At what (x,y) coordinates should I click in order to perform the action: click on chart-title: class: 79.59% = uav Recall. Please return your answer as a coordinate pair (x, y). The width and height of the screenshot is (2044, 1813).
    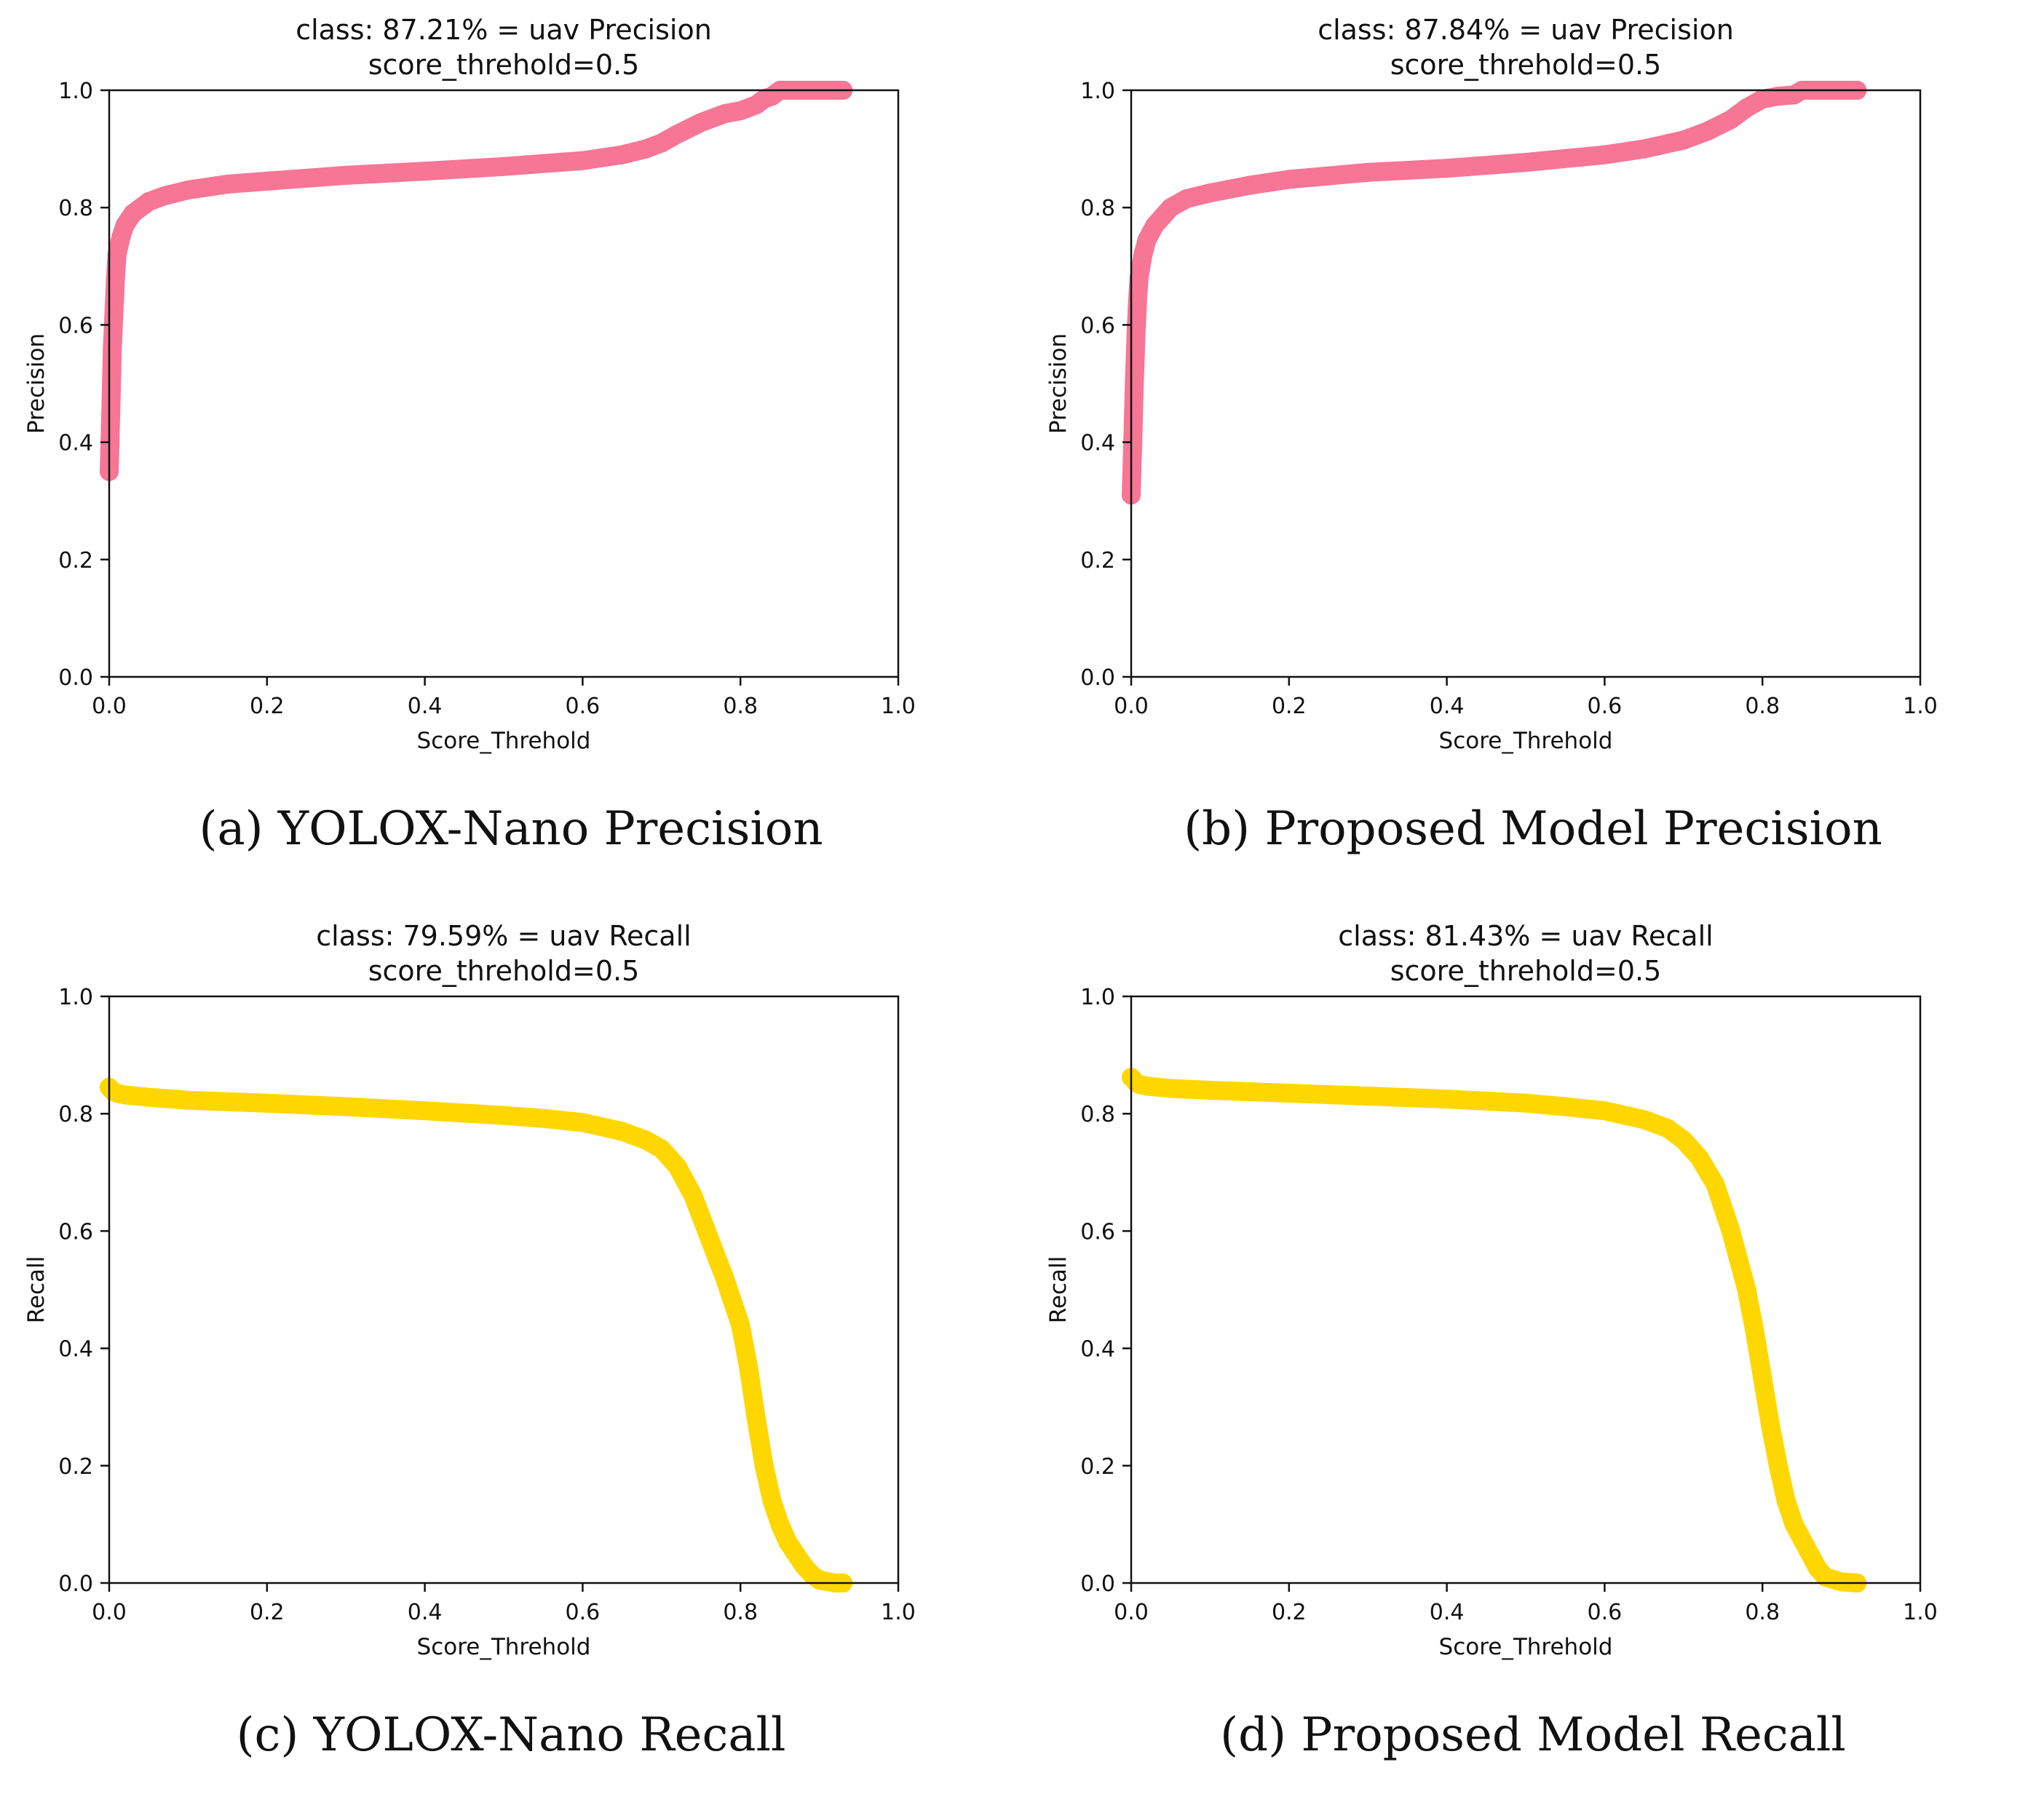
    Looking at the image, I should click on (503, 936).